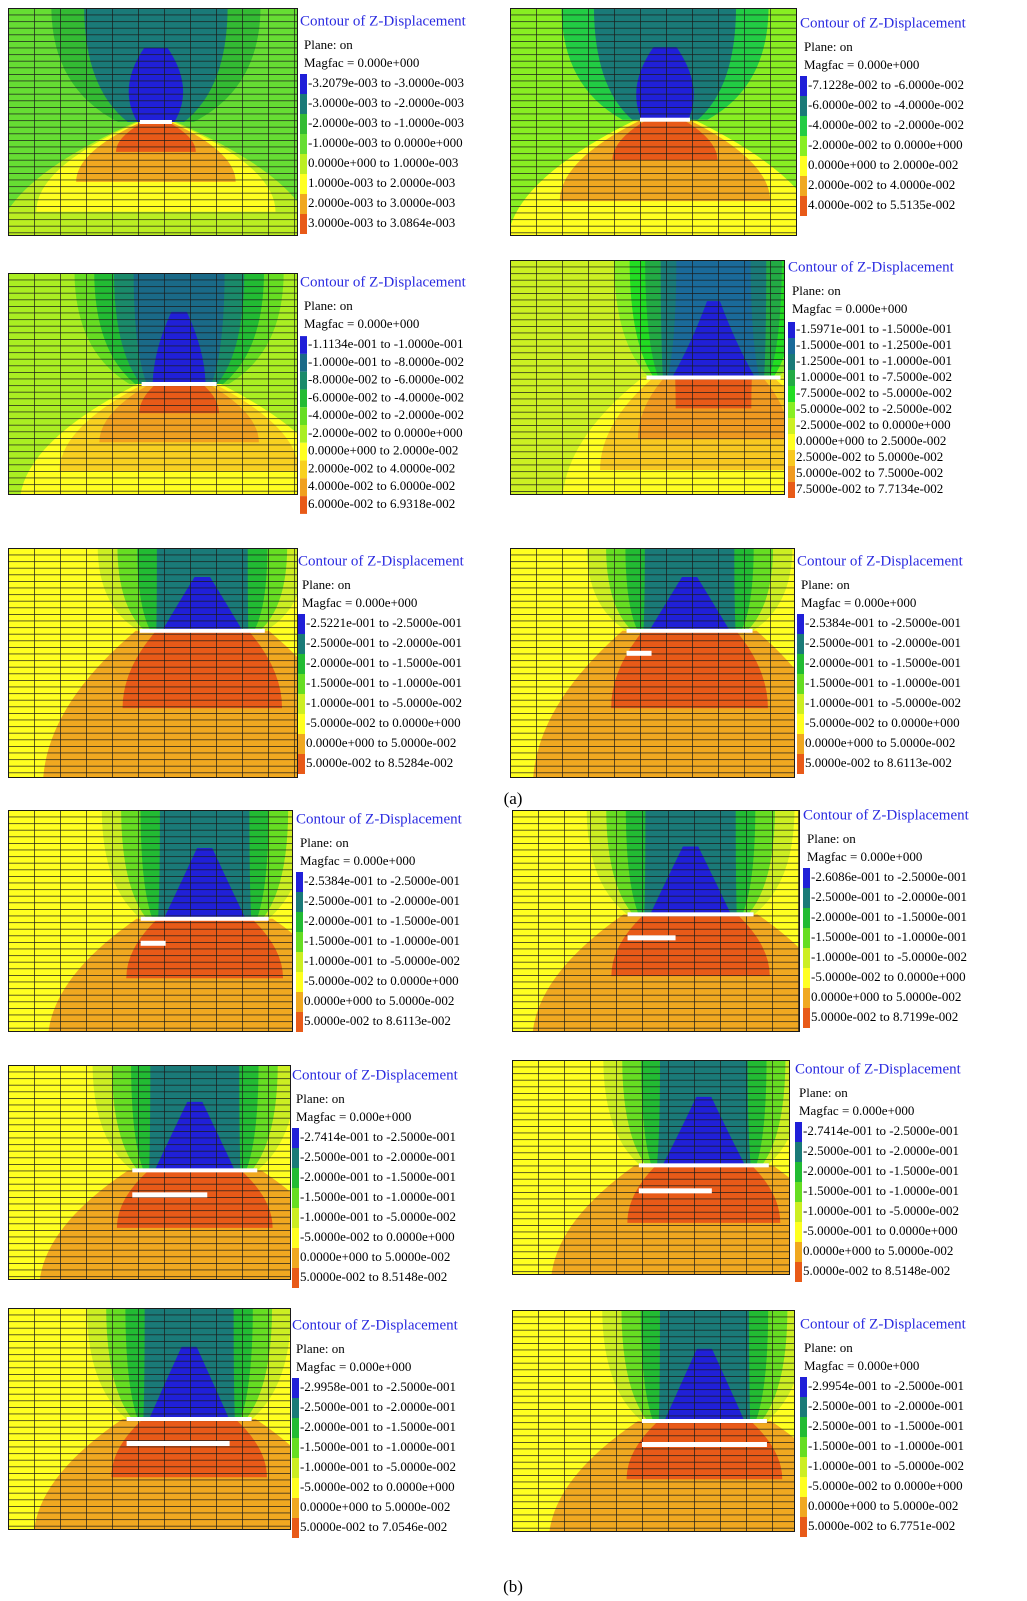  What do you see at coordinates (379, 762) in the screenshot?
I see `legend-label: 5.0000e-002 to 8.5284e-002` at bounding box center [379, 762].